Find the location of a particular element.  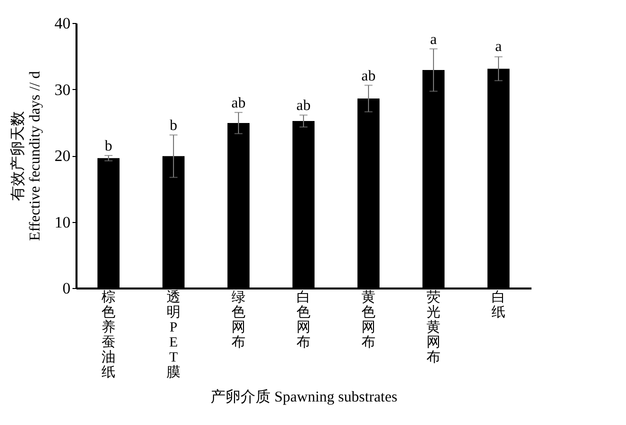

x-tick-label: 白纸 is located at coordinates (499, 305).